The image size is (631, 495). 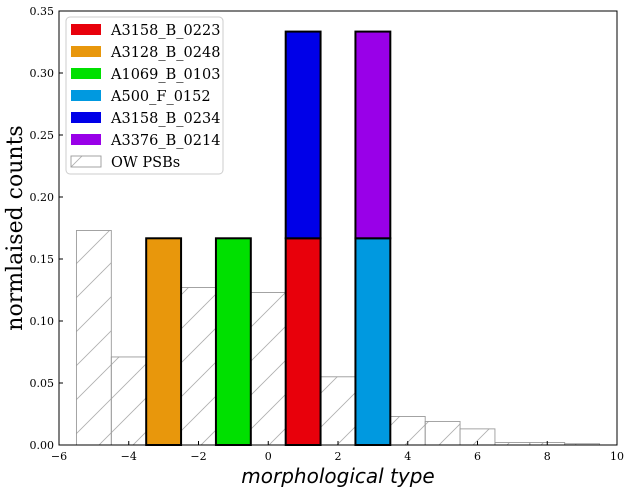 What do you see at coordinates (407, 456) in the screenshot?
I see `x-tick-label: 4` at bounding box center [407, 456].